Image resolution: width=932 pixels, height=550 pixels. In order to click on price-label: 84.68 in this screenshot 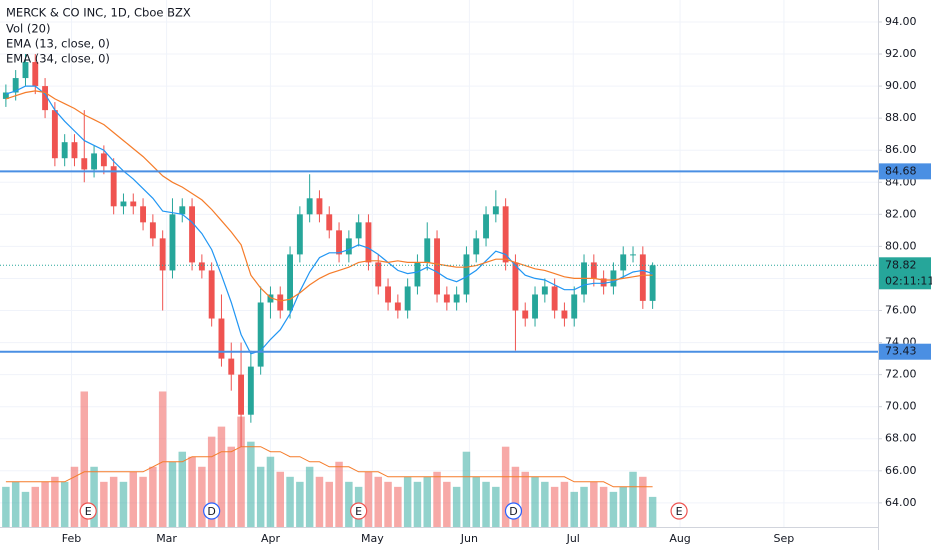, I will do `click(901, 170)`.